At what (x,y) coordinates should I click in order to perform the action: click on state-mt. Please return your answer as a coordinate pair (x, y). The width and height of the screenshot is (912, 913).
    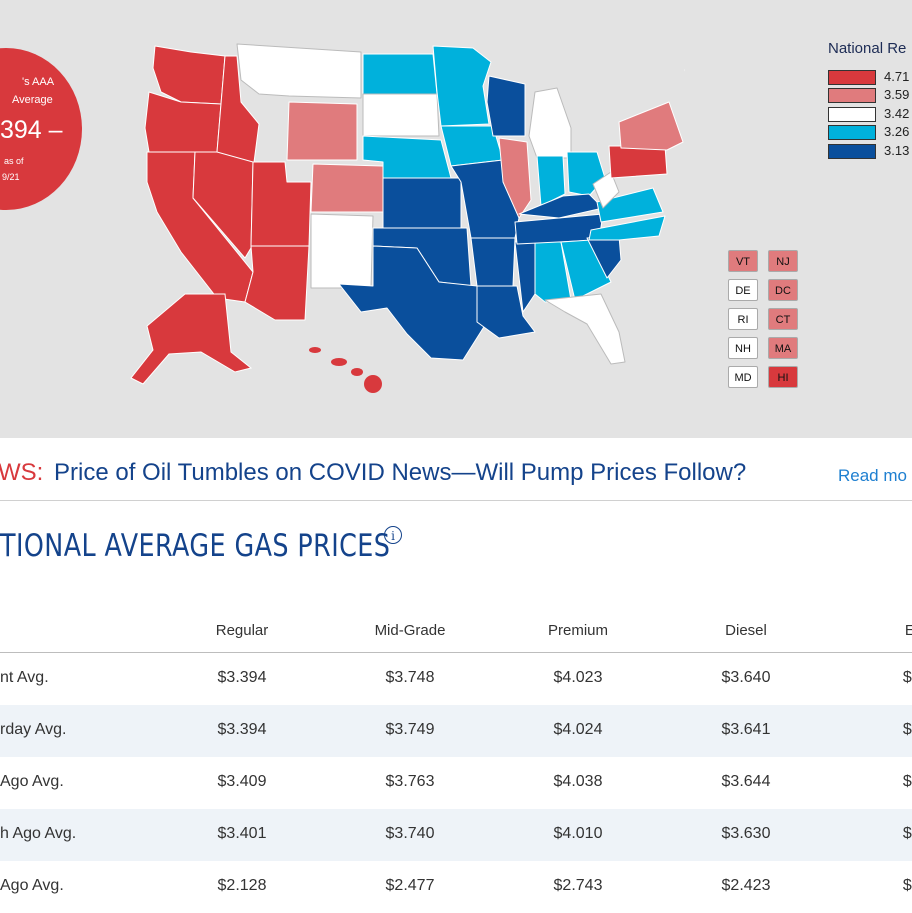
    Looking at the image, I should click on (299, 71).